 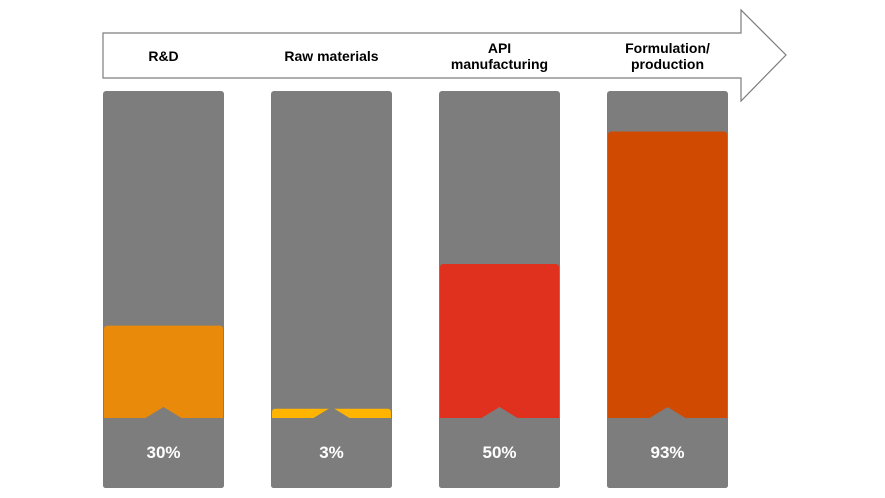 What do you see at coordinates (667, 56) in the screenshot?
I see `category-label: Formulation/production` at bounding box center [667, 56].